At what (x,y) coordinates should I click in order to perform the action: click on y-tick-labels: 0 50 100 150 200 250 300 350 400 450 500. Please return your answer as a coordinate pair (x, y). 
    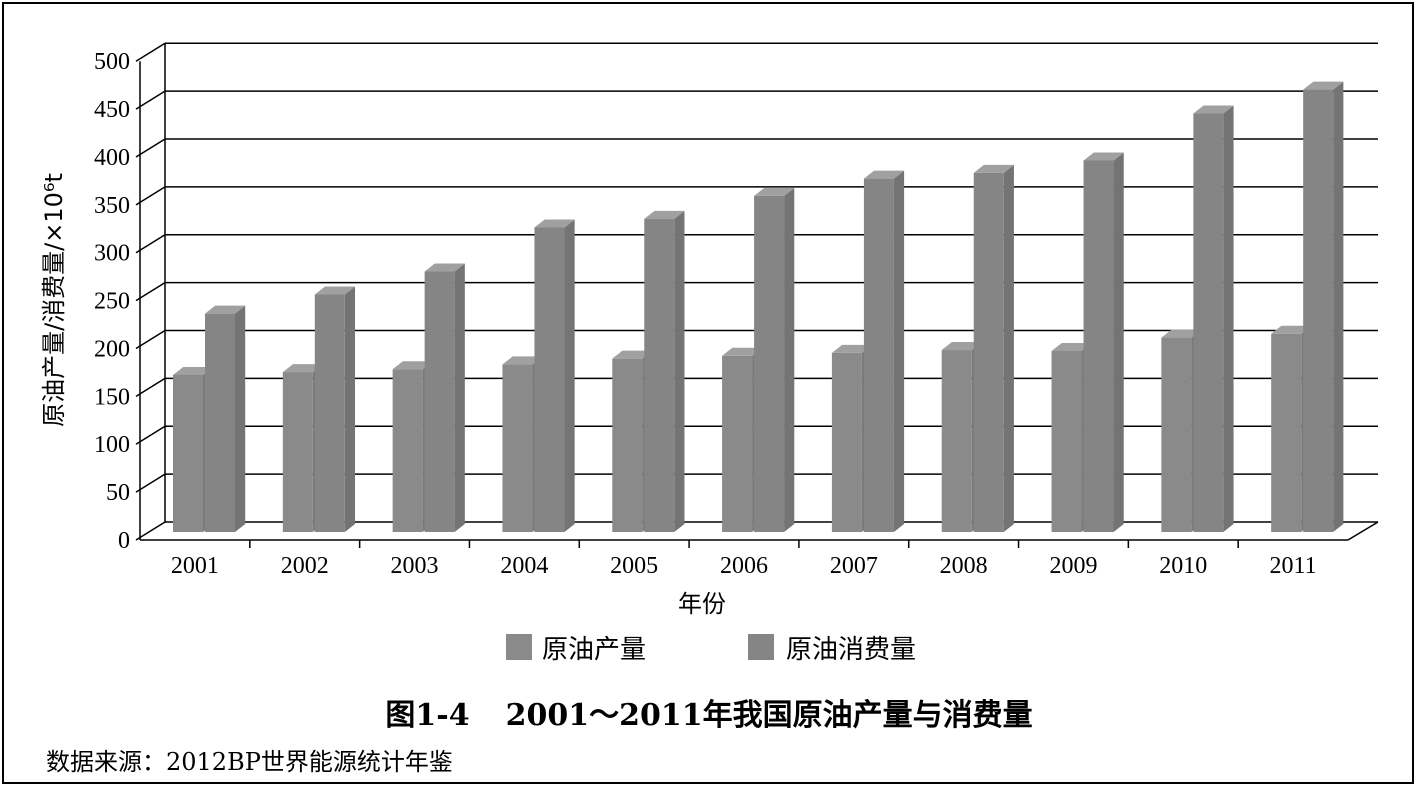
    Looking at the image, I should click on (112, 301).